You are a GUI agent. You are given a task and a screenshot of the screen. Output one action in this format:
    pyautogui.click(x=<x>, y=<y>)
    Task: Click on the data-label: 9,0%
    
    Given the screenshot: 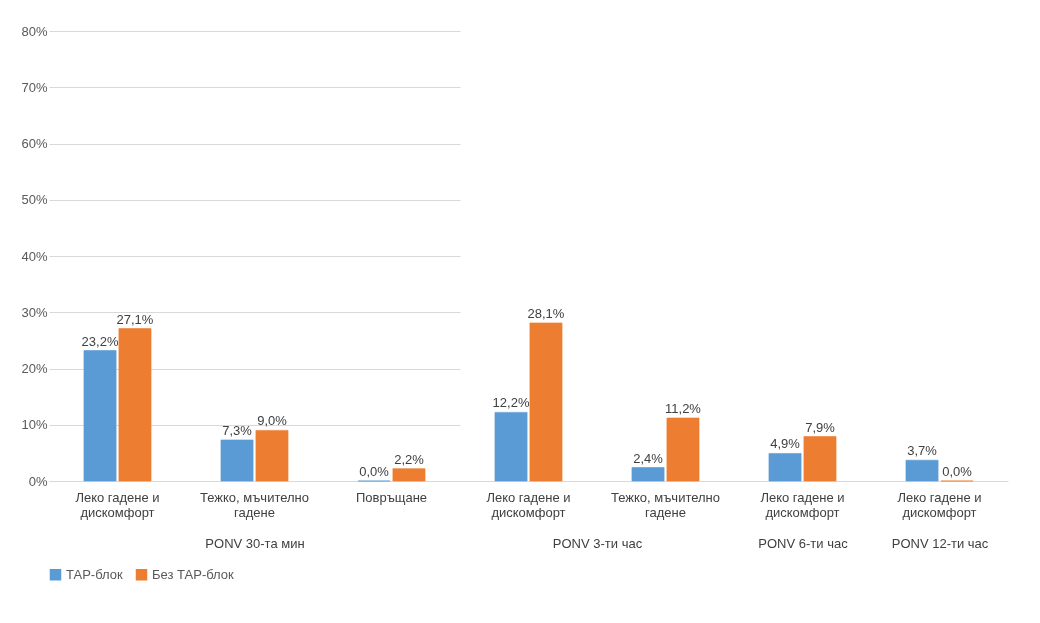 What is the action you would take?
    pyautogui.click(x=272, y=421)
    